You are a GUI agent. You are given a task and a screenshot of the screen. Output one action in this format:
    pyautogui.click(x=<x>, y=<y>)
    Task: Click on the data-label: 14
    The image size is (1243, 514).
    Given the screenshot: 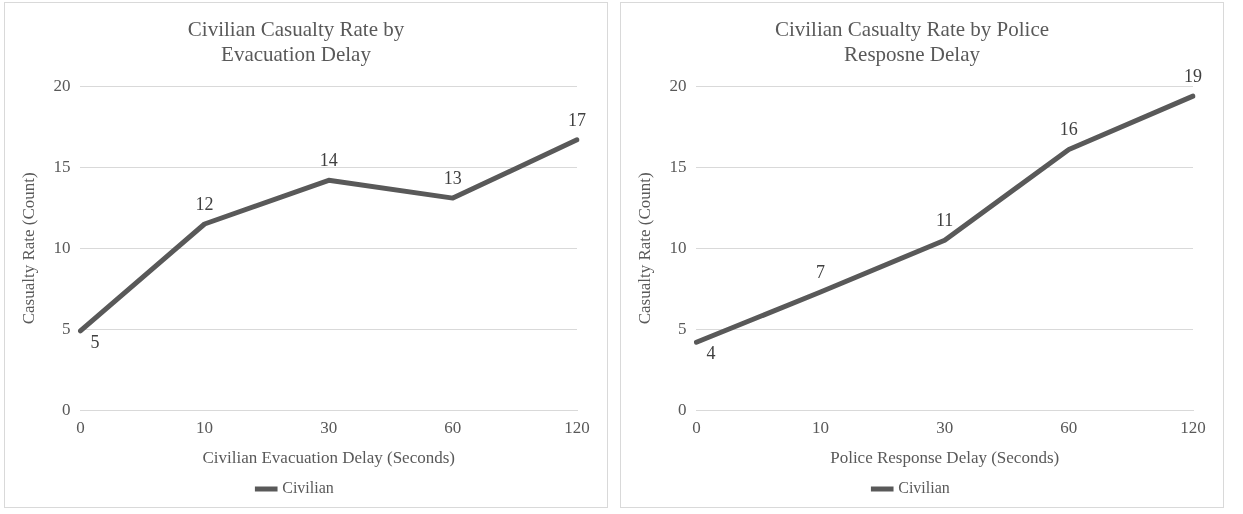 What is the action you would take?
    pyautogui.click(x=328, y=160)
    